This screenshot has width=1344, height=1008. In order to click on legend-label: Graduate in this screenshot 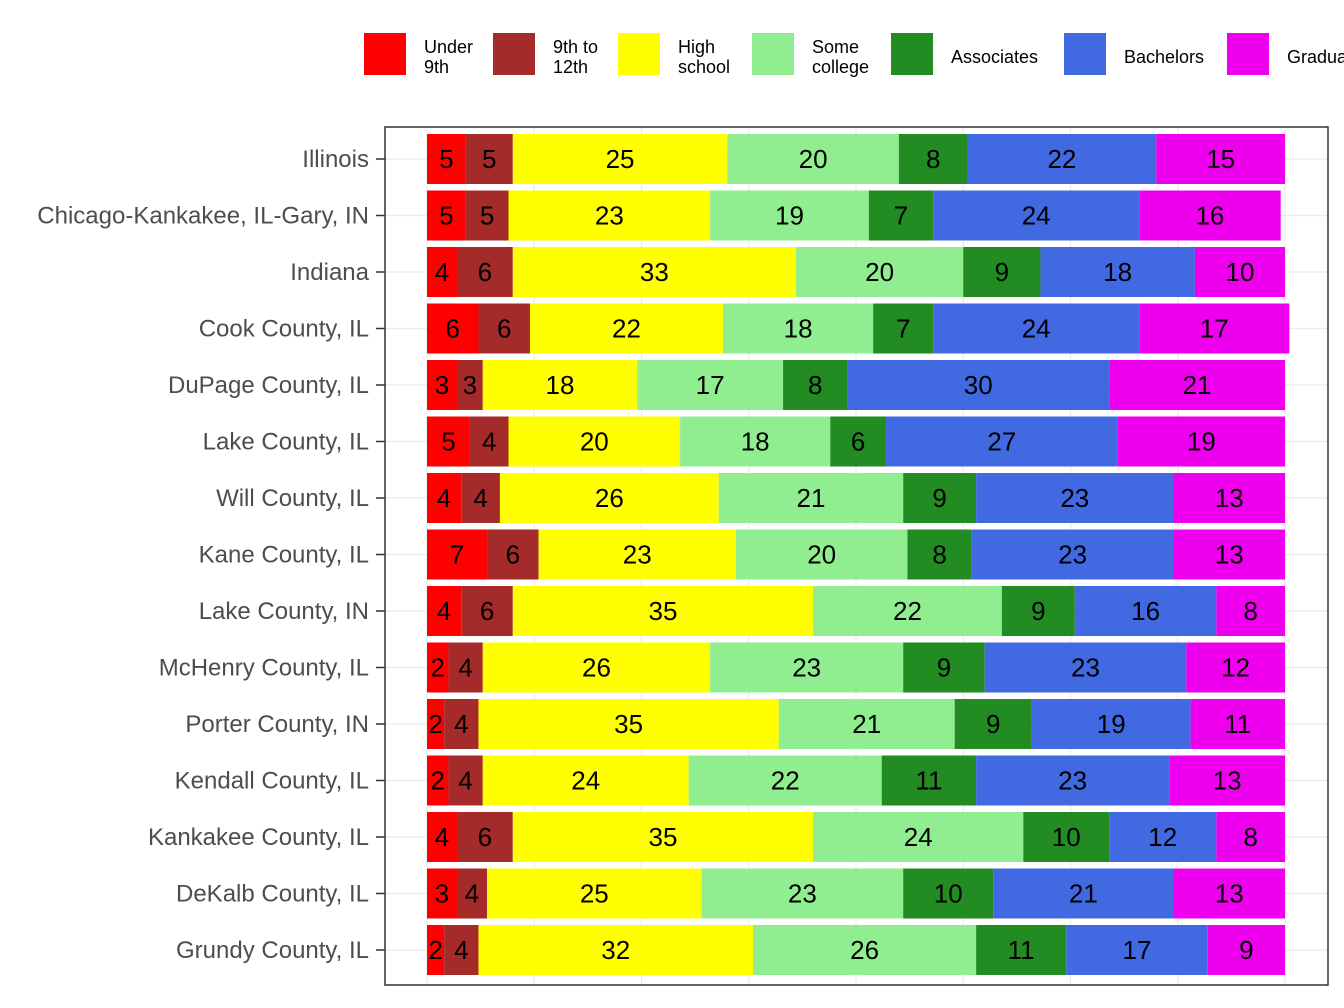, I will do `click(1315, 57)`.